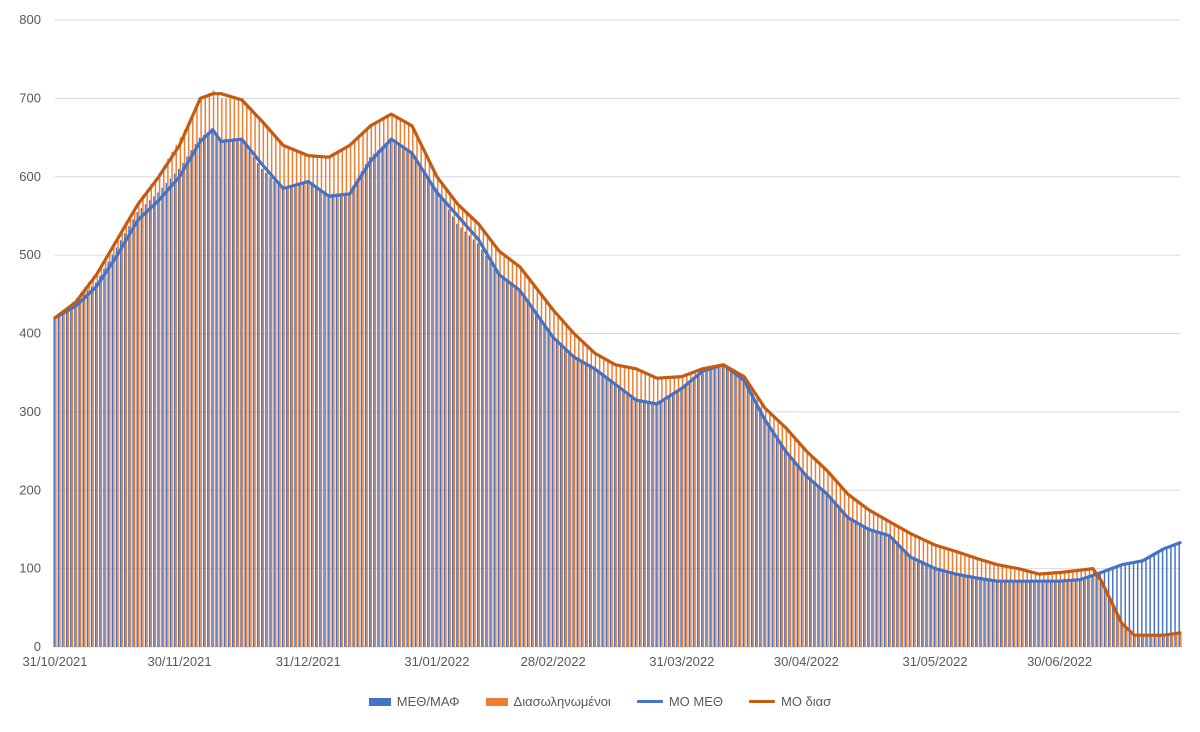 Image resolution: width=1200 pixels, height=732 pixels. I want to click on x-tick-label: 30/04/2022, so click(806, 661).